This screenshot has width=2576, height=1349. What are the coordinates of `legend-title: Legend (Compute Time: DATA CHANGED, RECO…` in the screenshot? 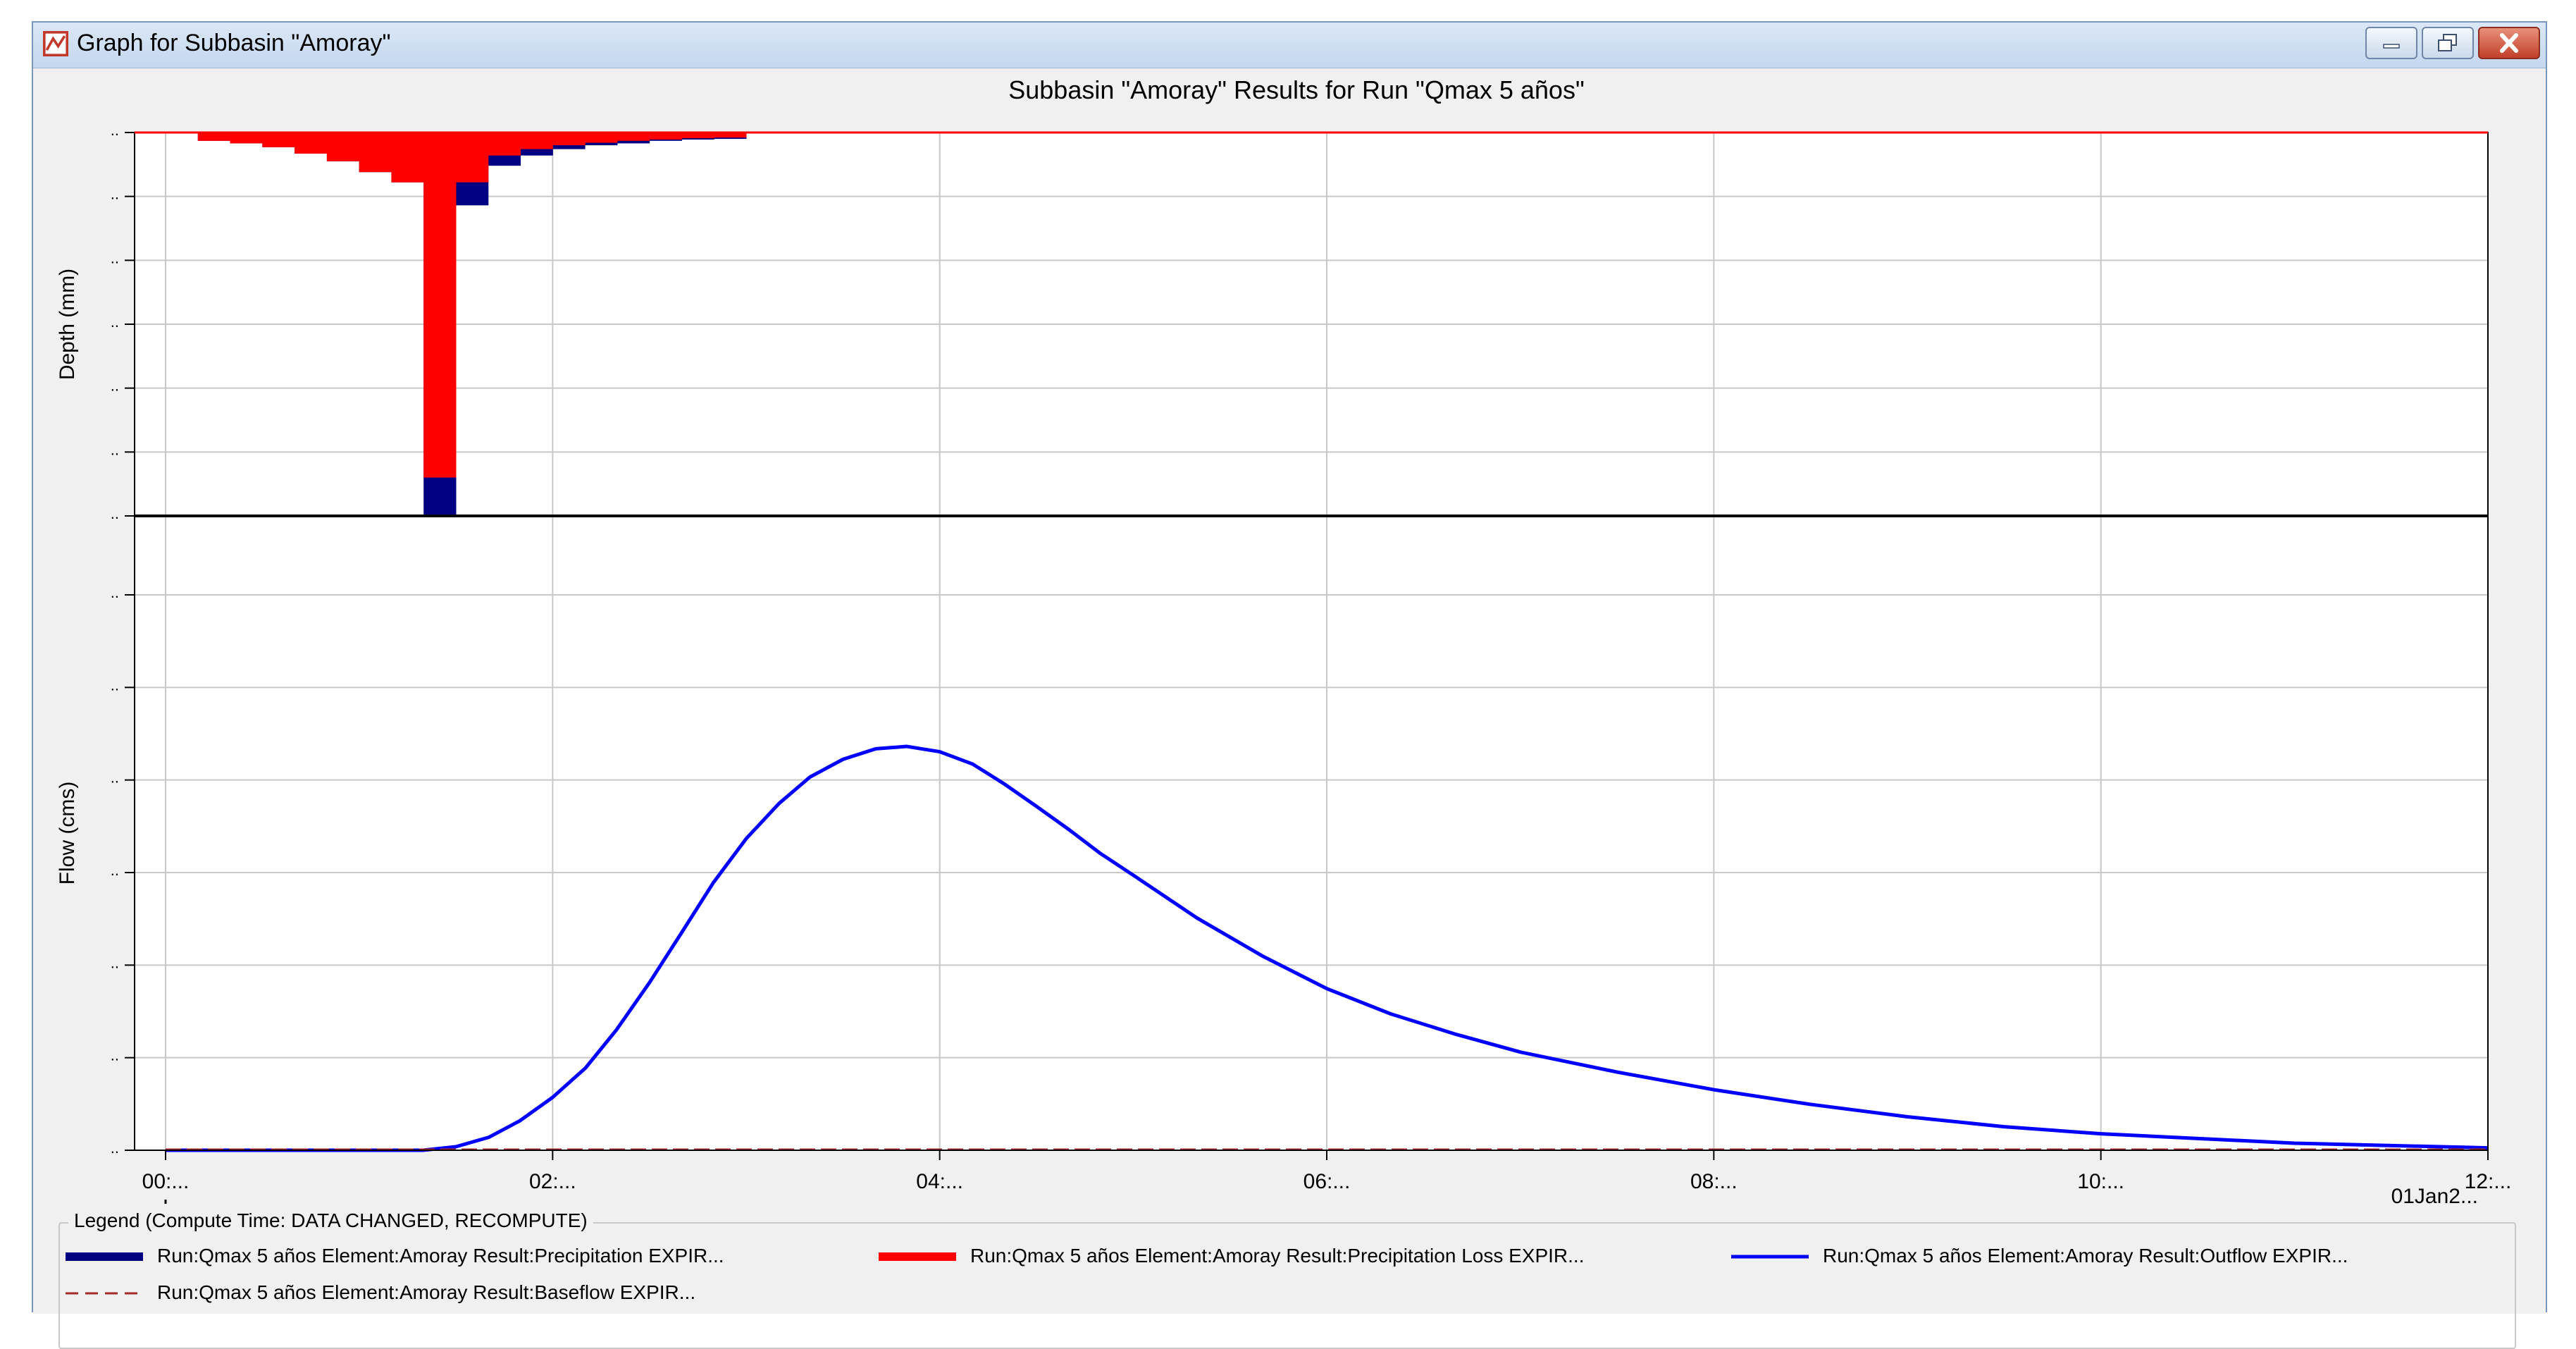 It's located at (330, 1220).